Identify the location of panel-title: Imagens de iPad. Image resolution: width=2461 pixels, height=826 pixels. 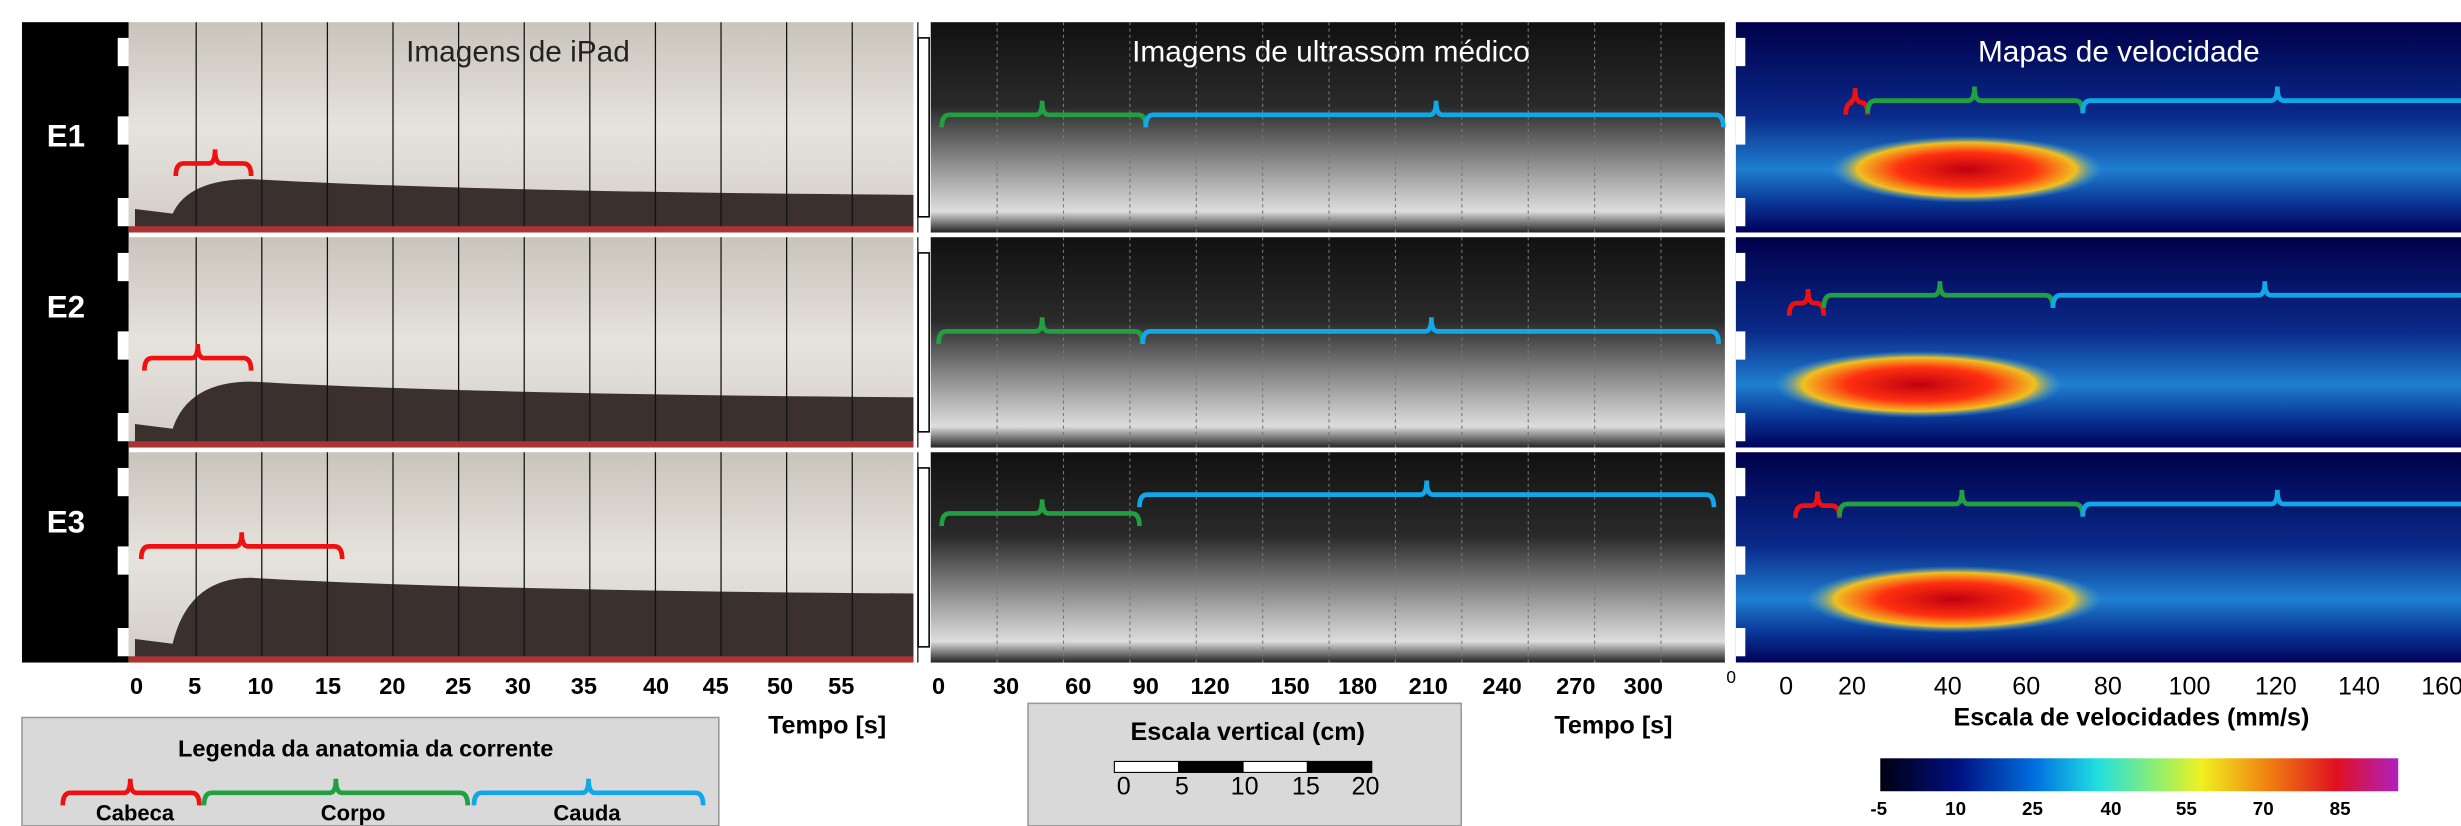
(518, 51).